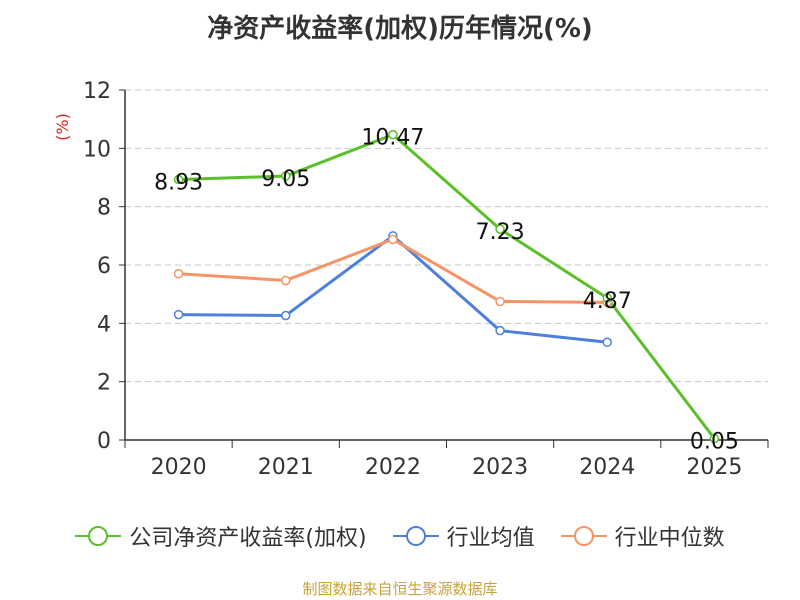  What do you see at coordinates (393, 239) in the screenshot?
I see `data-point-industry-median-2022` at bounding box center [393, 239].